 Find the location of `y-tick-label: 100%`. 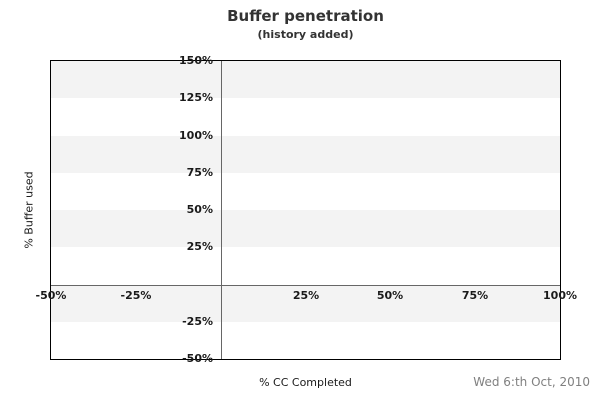

y-tick-label: 100% is located at coordinates (196, 135).